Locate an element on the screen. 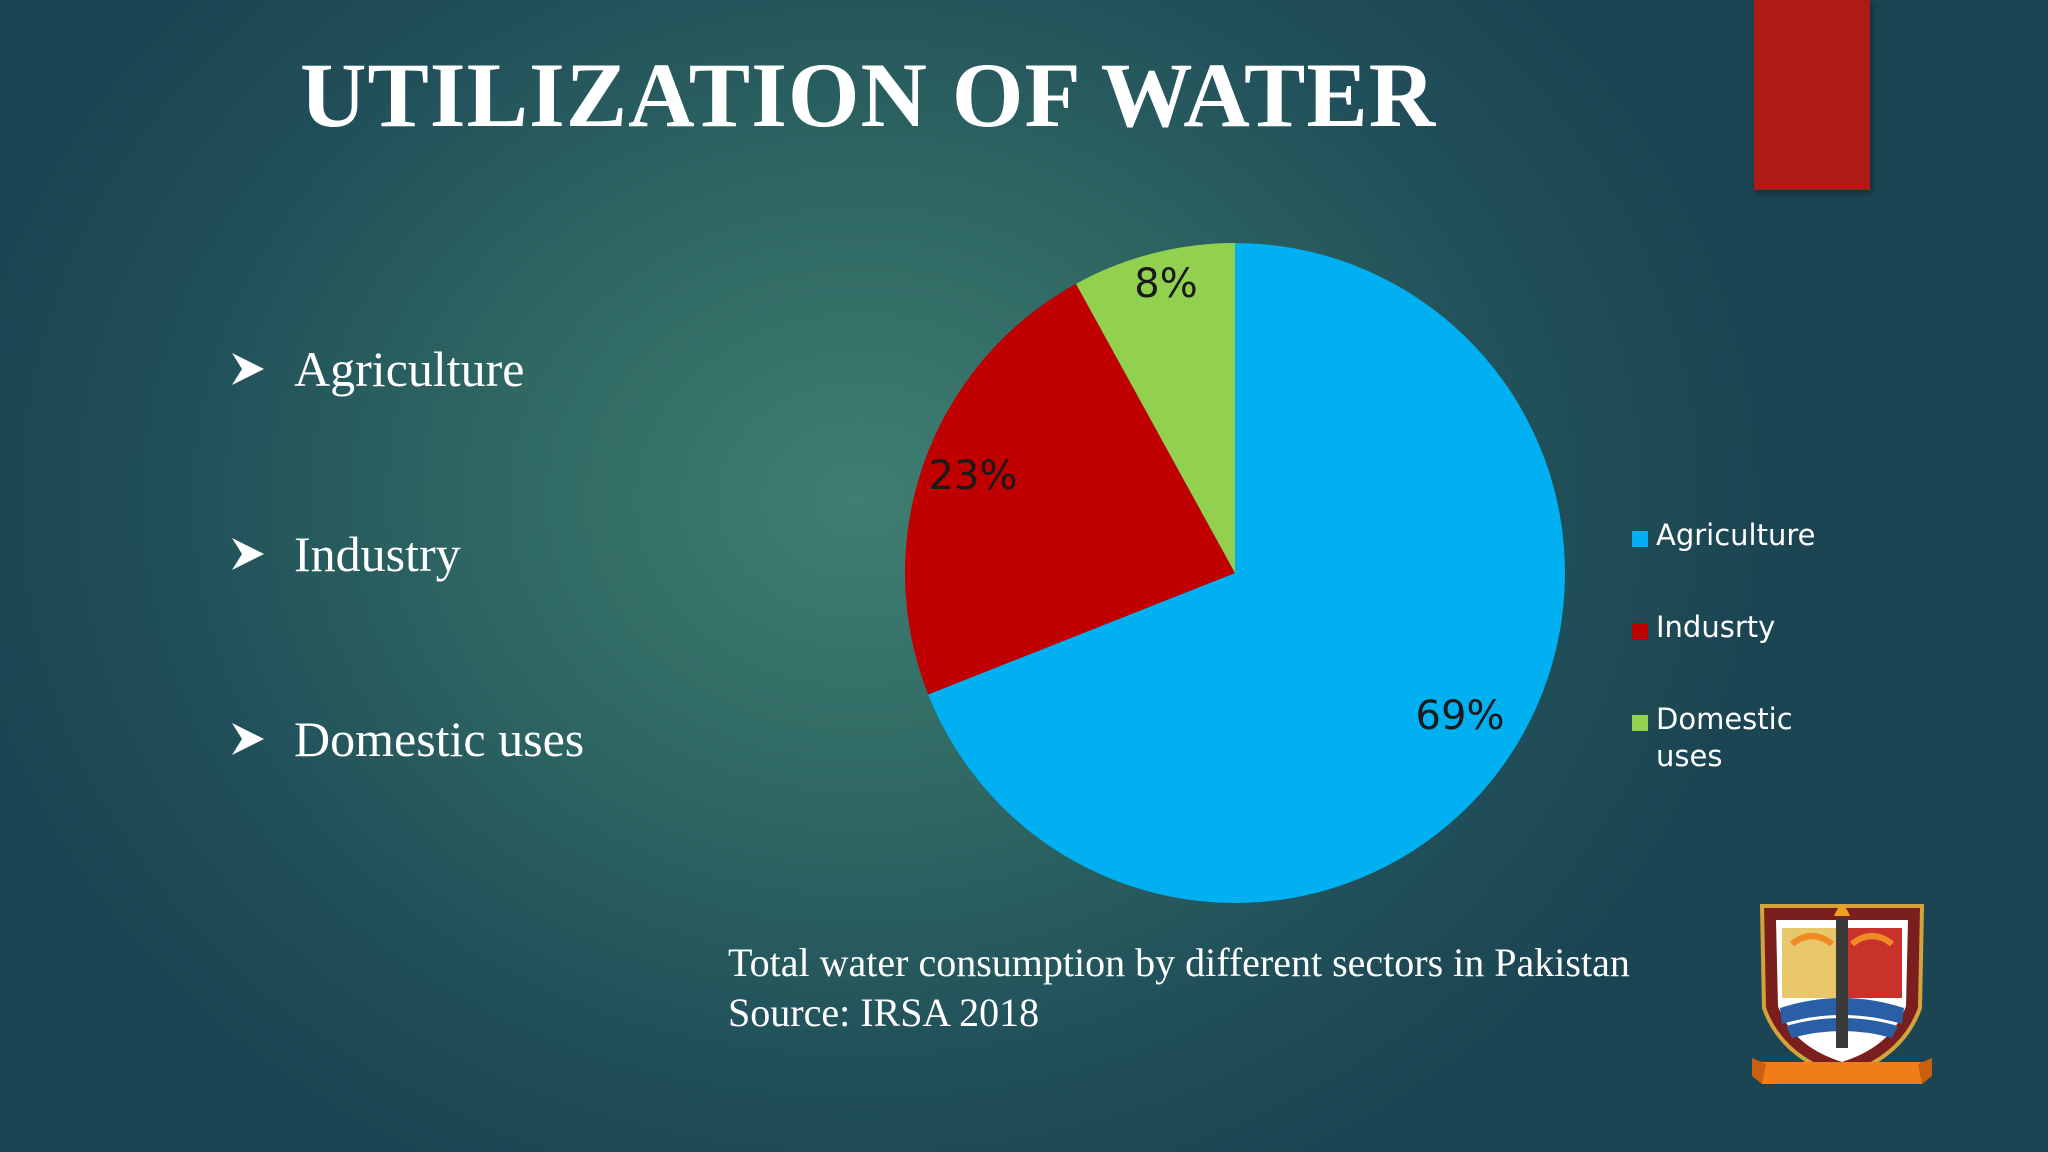 The width and height of the screenshot is (2048, 1152). bullet-item-industry: Industry is located at coordinates (344, 554).